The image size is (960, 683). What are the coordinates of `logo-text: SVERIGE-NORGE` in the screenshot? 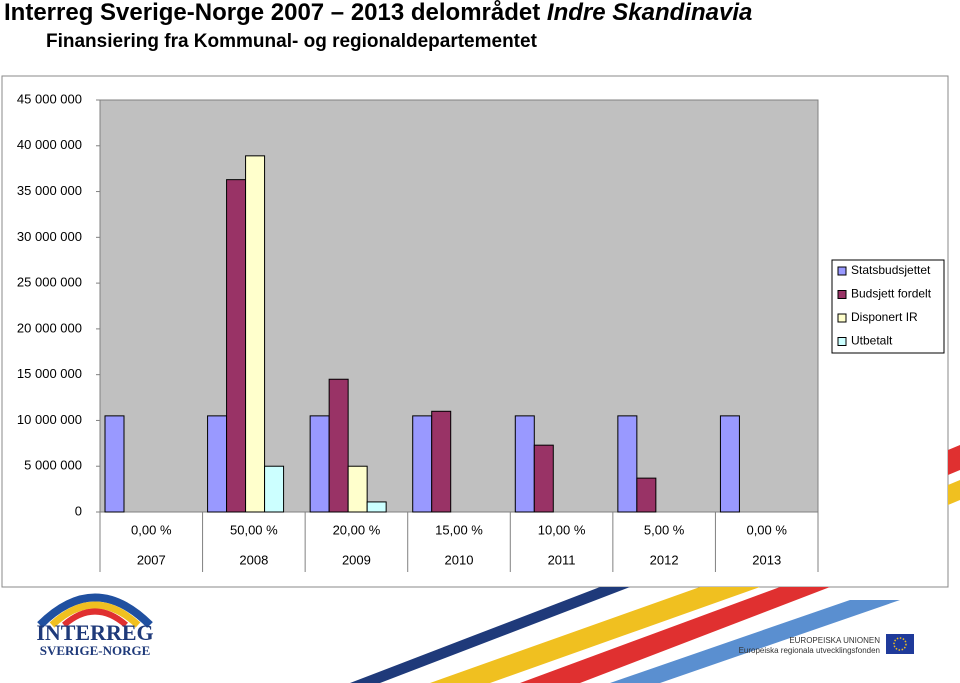 It's located at (95, 650).